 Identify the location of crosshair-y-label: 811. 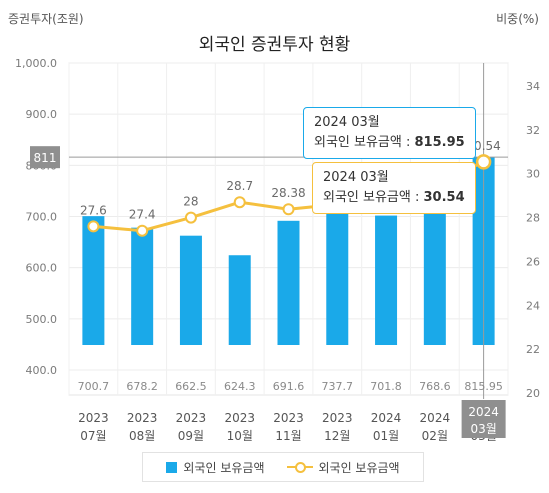
(45, 158).